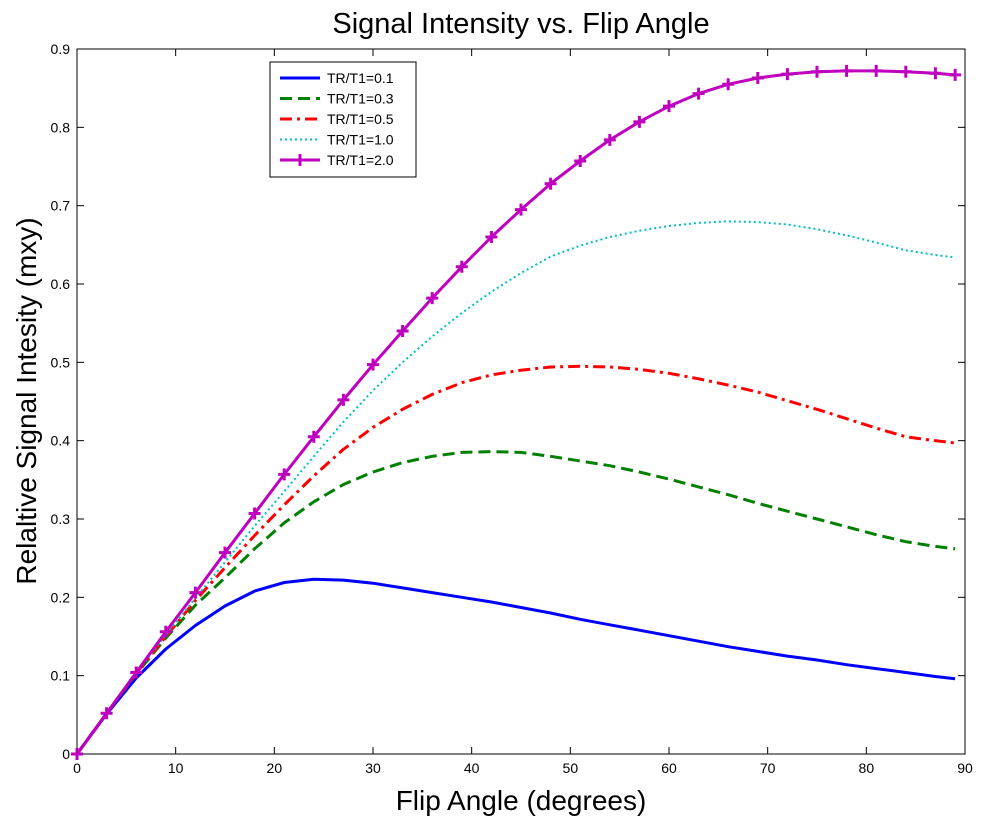 Image resolution: width=982 pixels, height=823 pixels. Describe the element at coordinates (520, 24) in the screenshot. I see `chart-title: Signal Intensity vs. Flip Angle` at that location.